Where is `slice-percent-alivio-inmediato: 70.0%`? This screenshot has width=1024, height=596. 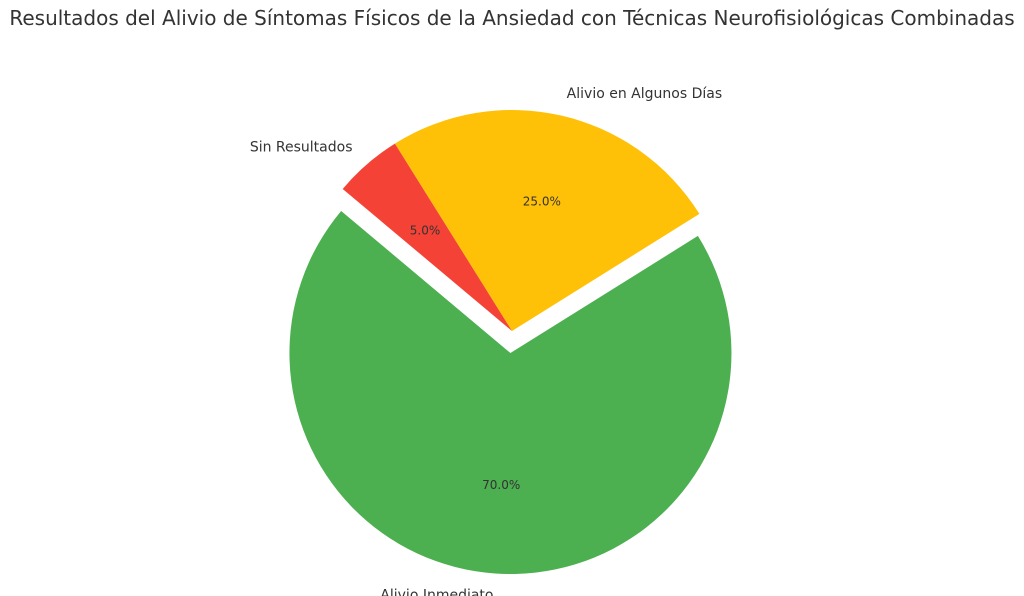 slice-percent-alivio-inmediato: 70.0% is located at coordinates (501, 485).